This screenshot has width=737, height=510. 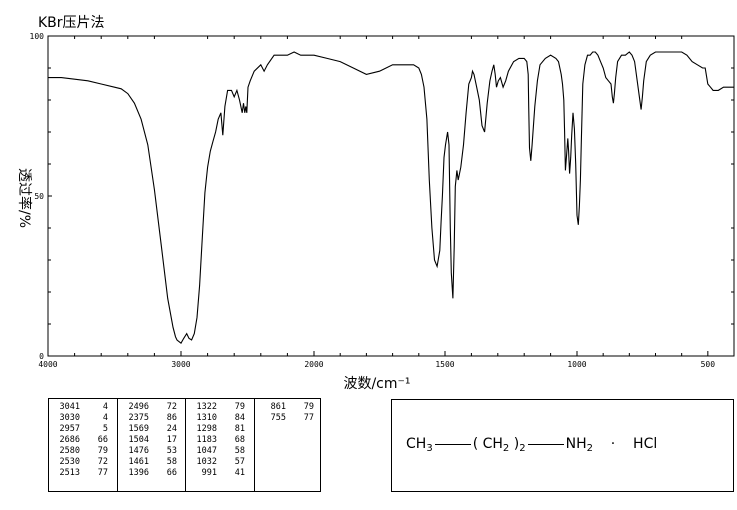 I want to click on x-tick-label: 1000, so click(x=576, y=364).